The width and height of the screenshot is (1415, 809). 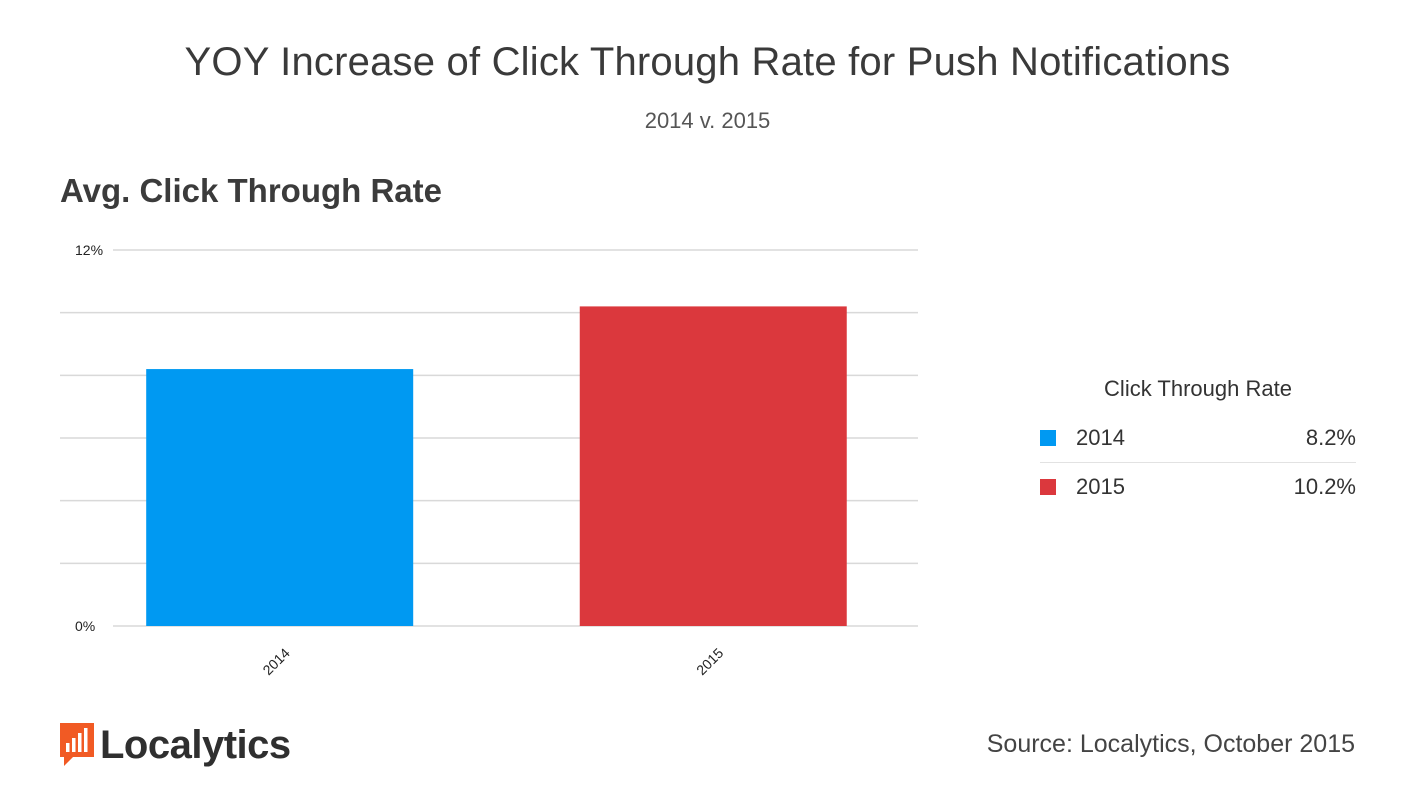 I want to click on legend-label: 2015, so click(x=1100, y=486).